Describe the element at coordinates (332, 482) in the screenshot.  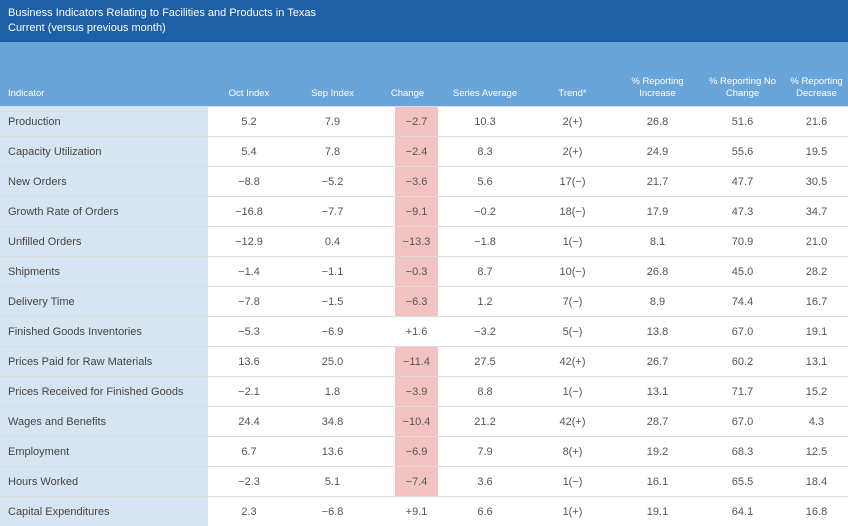
I see `table-cell: 5.1` at that location.